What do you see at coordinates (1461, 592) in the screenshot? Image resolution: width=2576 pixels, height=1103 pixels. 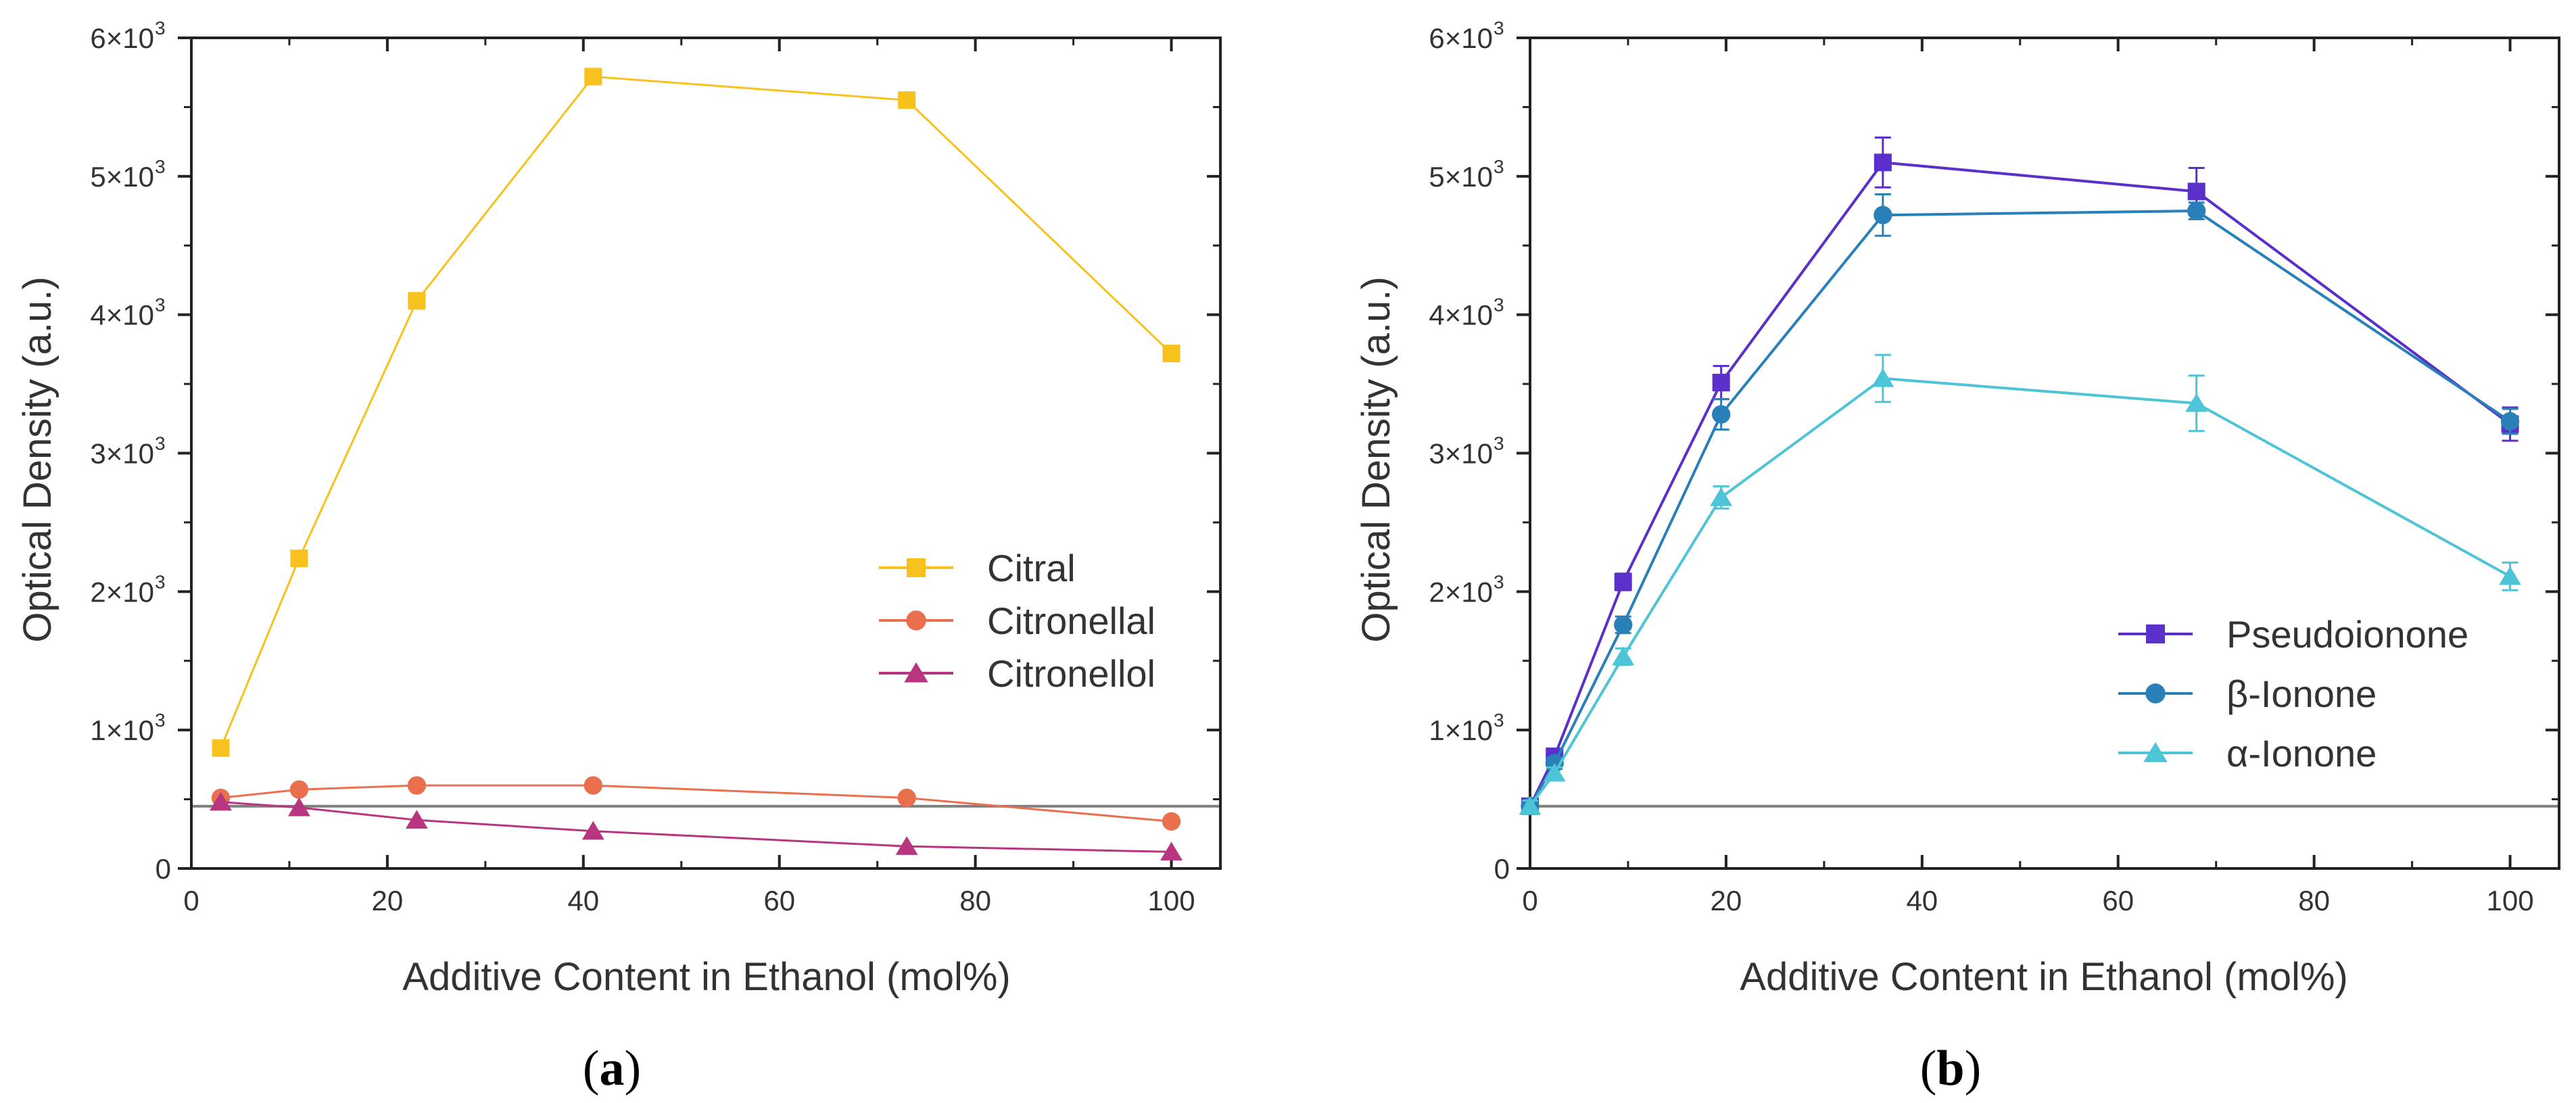 I see `y-tick-label-b: 2×10` at bounding box center [1461, 592].